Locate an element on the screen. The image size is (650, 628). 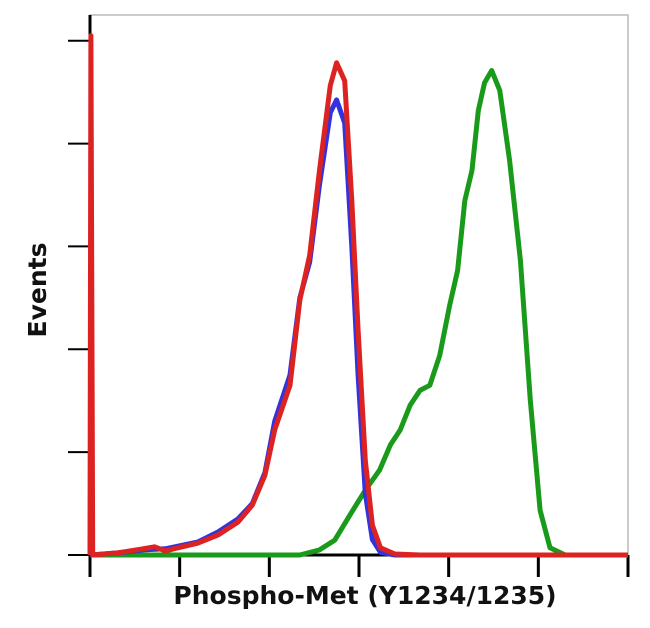
y-axis-title: Events is located at coordinates (37, 290).